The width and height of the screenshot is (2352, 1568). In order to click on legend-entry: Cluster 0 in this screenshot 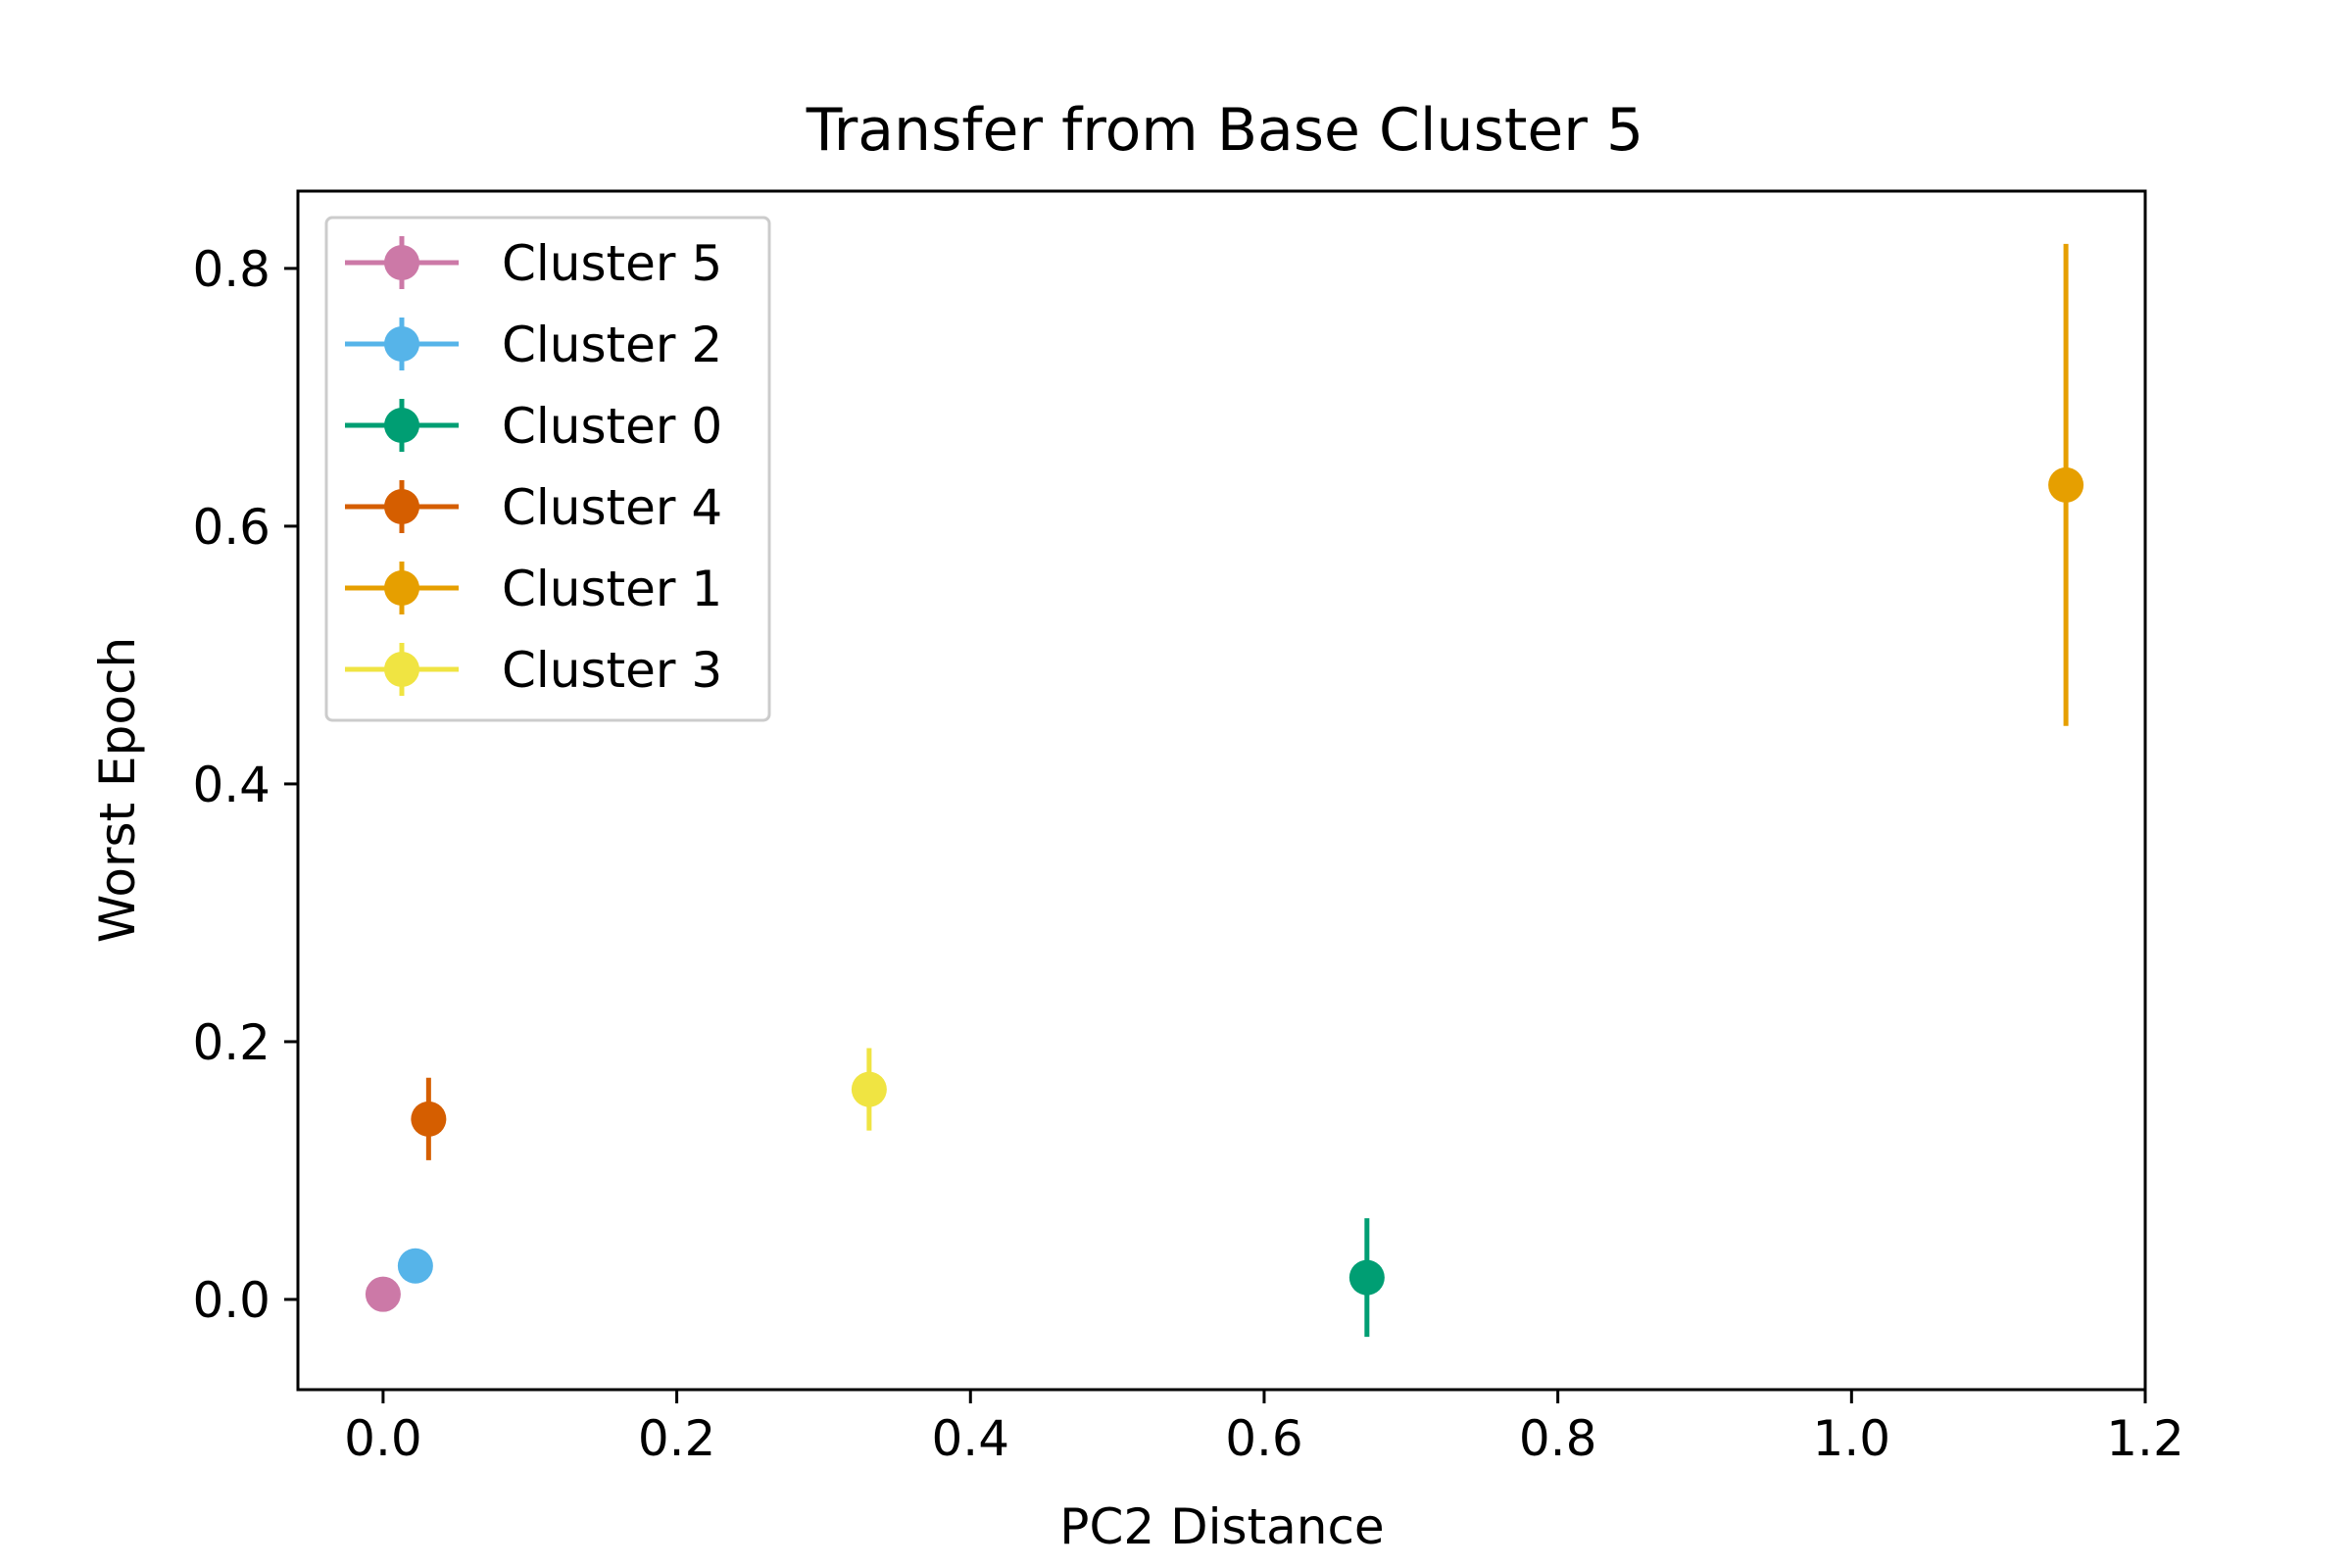, I will do `click(533, 426)`.